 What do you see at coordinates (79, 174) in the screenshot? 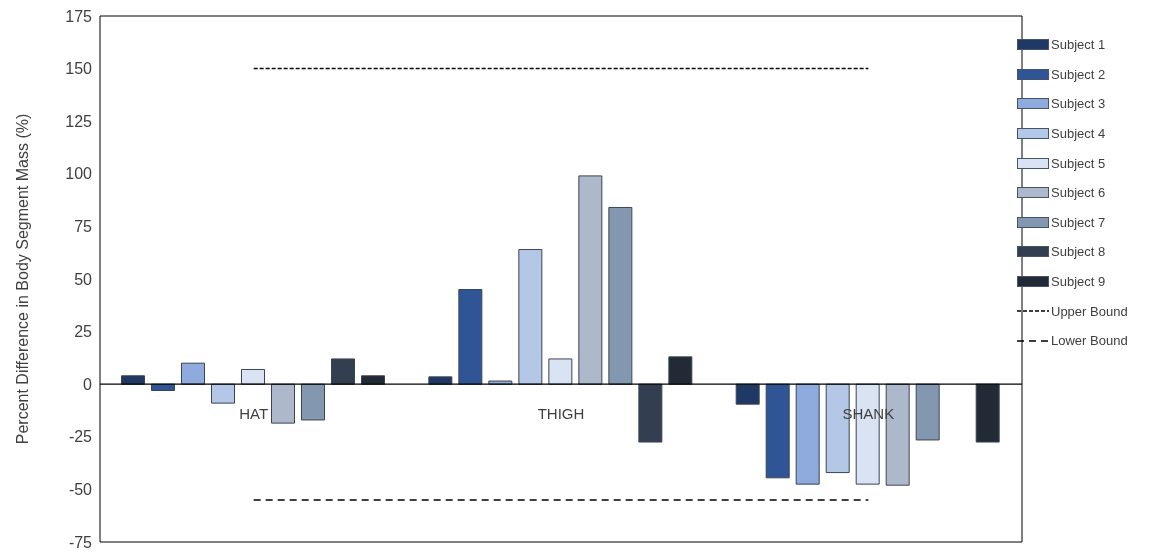
I see `y-tick-label: 100` at bounding box center [79, 174].